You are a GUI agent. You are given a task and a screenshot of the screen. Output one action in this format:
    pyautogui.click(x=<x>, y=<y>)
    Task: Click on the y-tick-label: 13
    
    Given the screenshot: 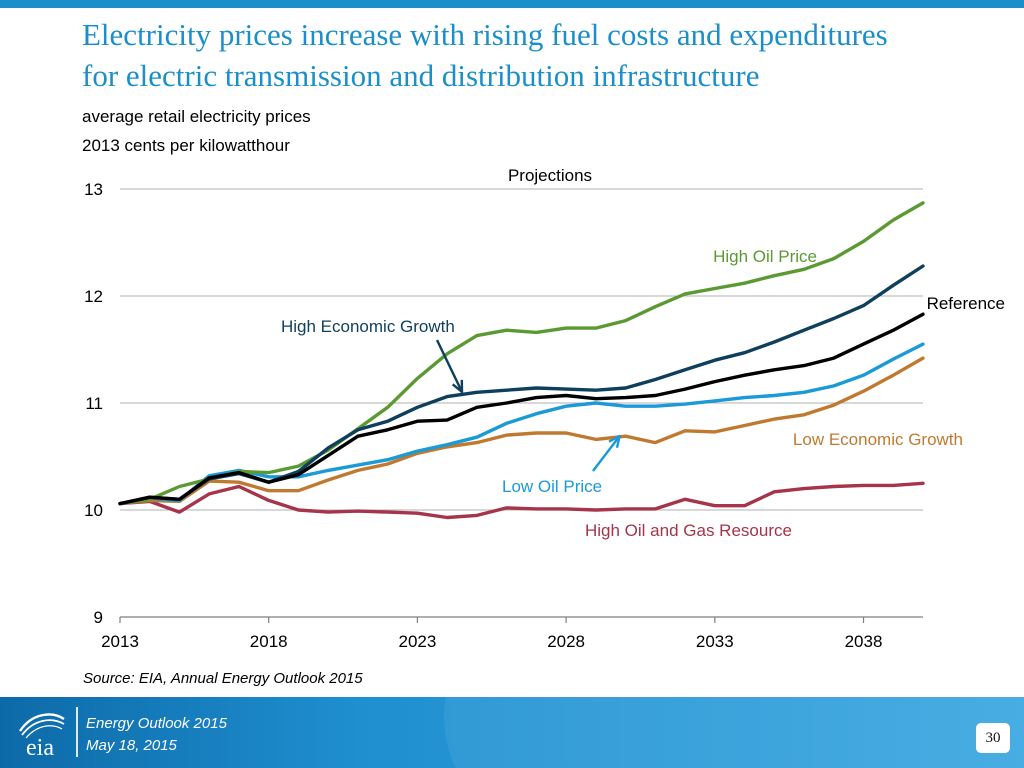 What is the action you would take?
    pyautogui.click(x=93, y=189)
    